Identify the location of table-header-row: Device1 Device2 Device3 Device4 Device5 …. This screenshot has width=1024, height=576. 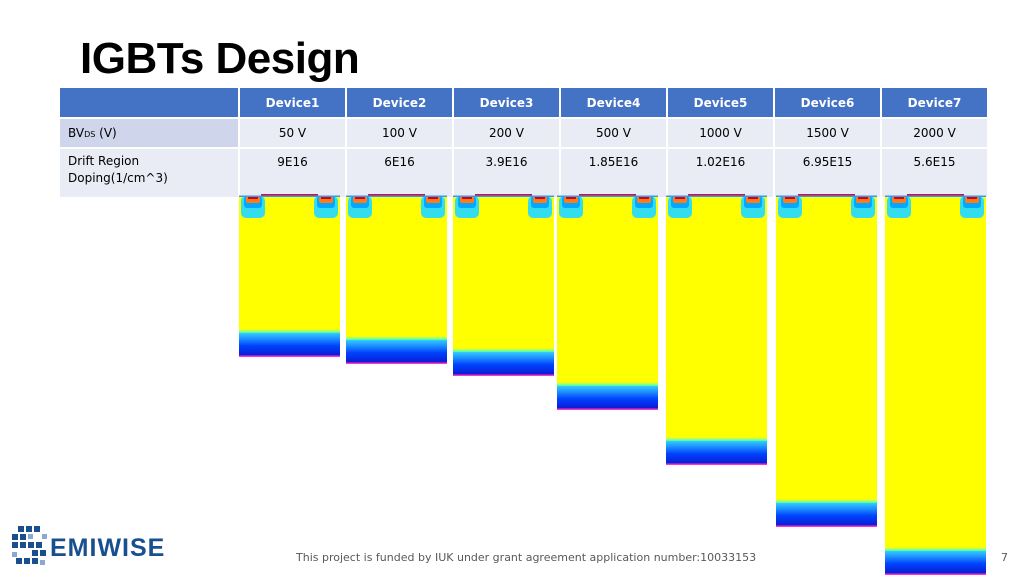
(523, 102).